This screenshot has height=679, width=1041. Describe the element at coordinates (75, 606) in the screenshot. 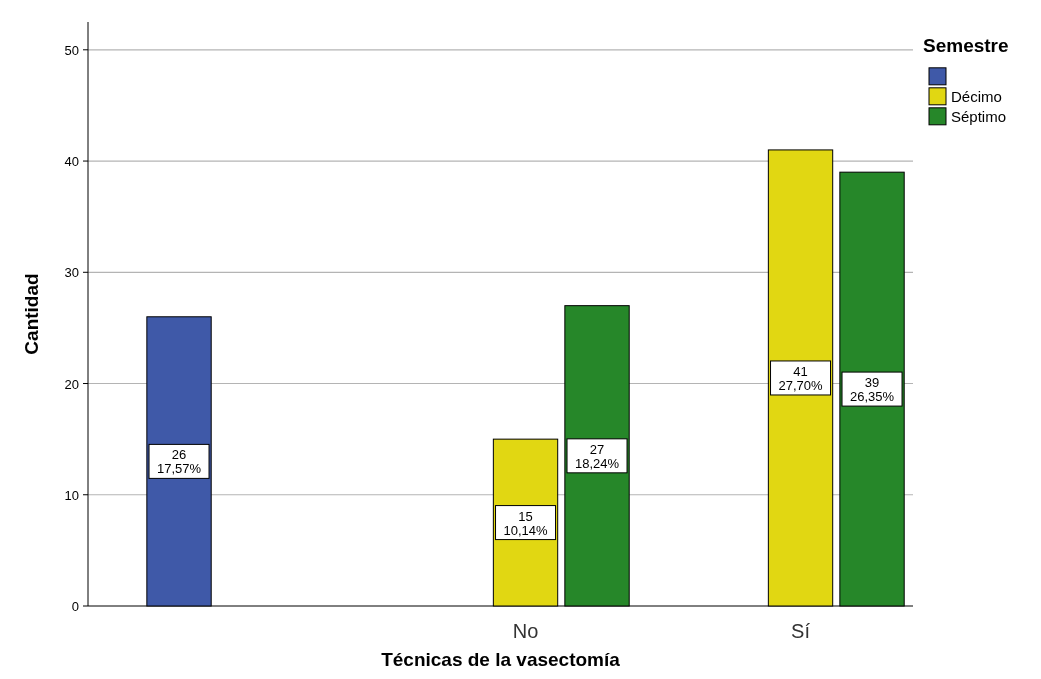

I see `y-tick-label: 0` at that location.